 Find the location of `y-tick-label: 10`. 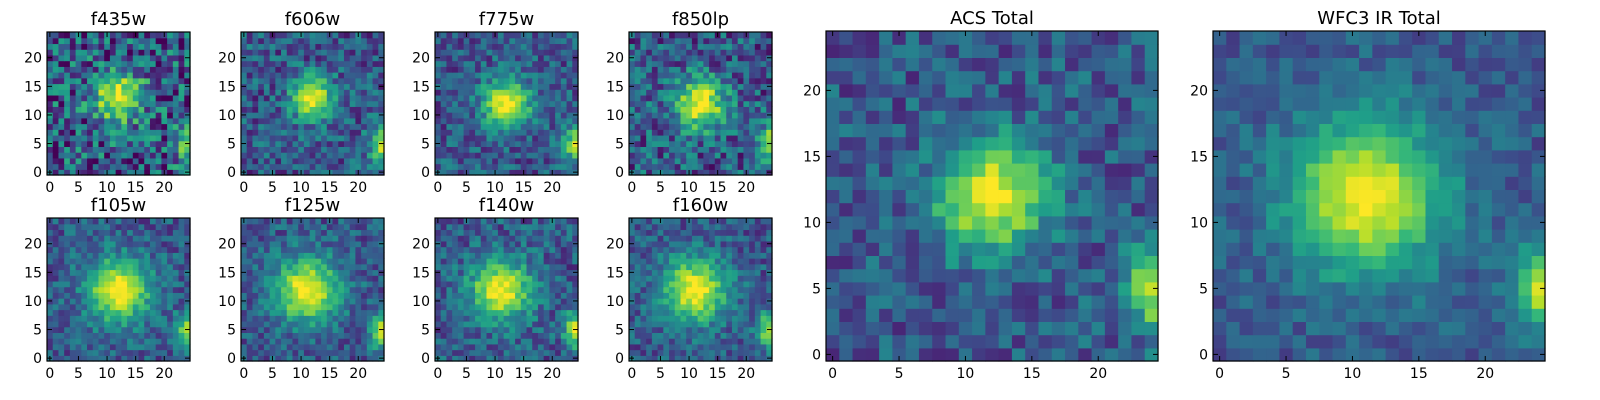

y-tick-label: 10 is located at coordinates (421, 302).